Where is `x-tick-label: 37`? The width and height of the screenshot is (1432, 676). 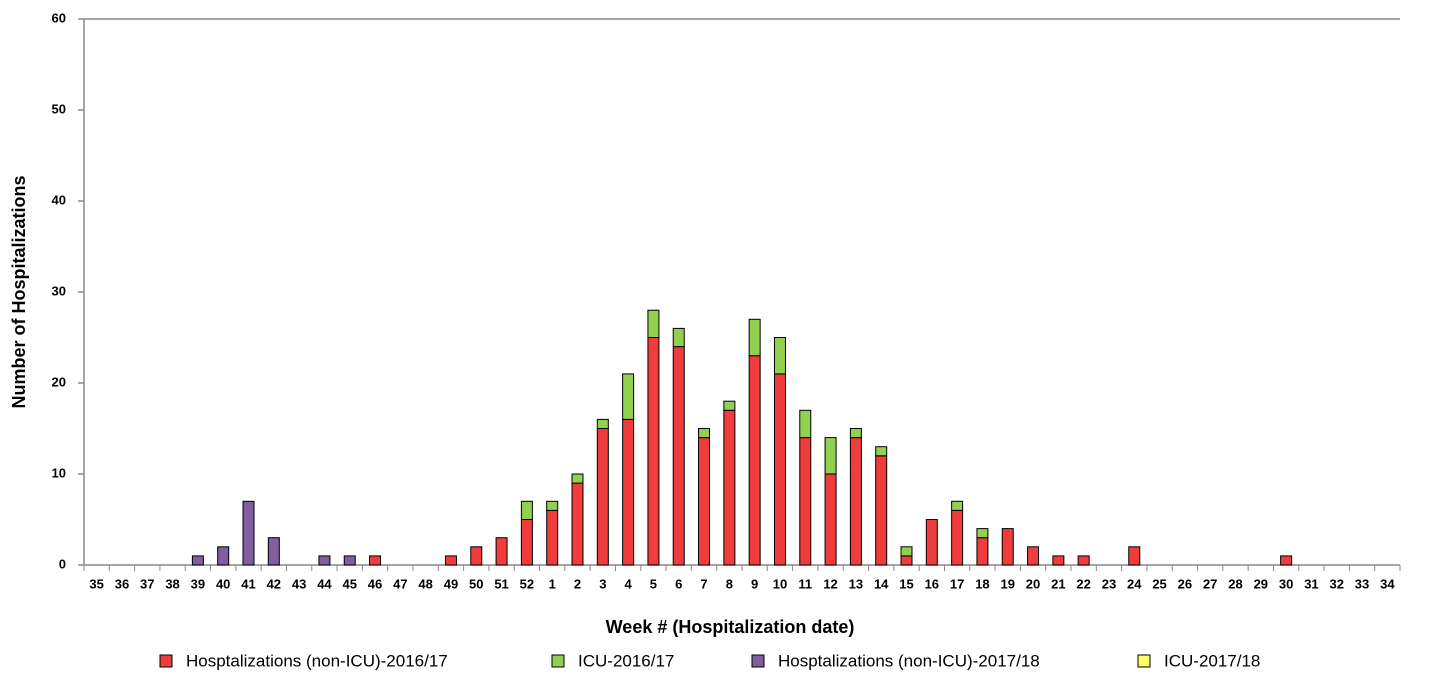
x-tick-label: 37 is located at coordinates (147, 583).